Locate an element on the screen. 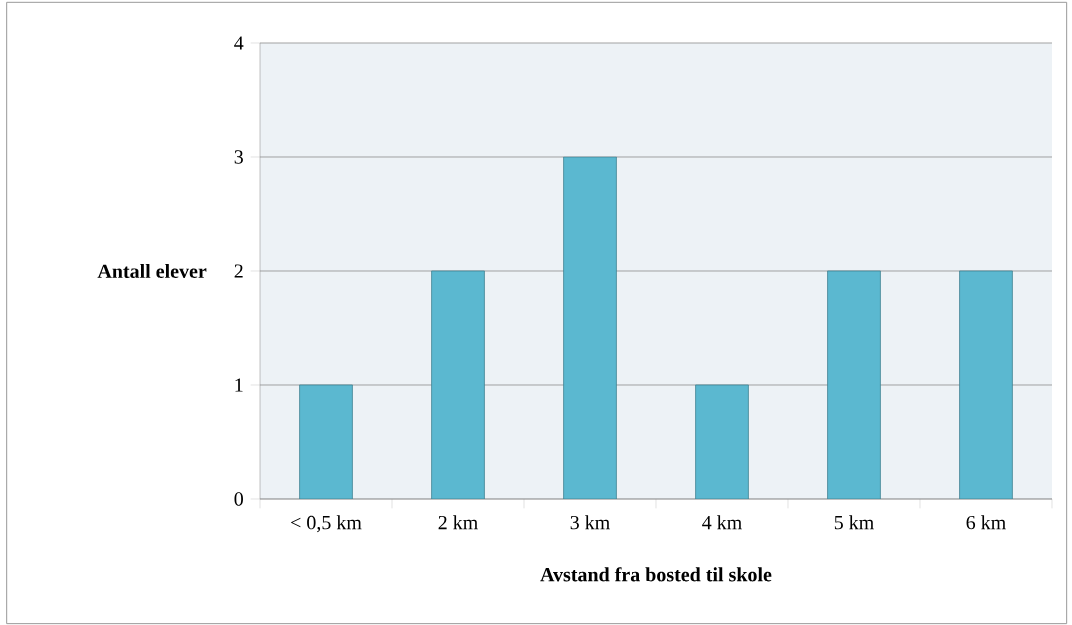 The image size is (1072, 625). y-tick-label: 4 is located at coordinates (239, 43).